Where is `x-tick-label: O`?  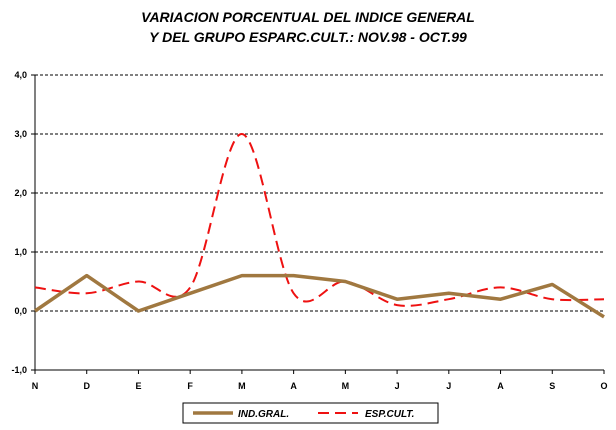 x-tick-label: O is located at coordinates (603, 386).